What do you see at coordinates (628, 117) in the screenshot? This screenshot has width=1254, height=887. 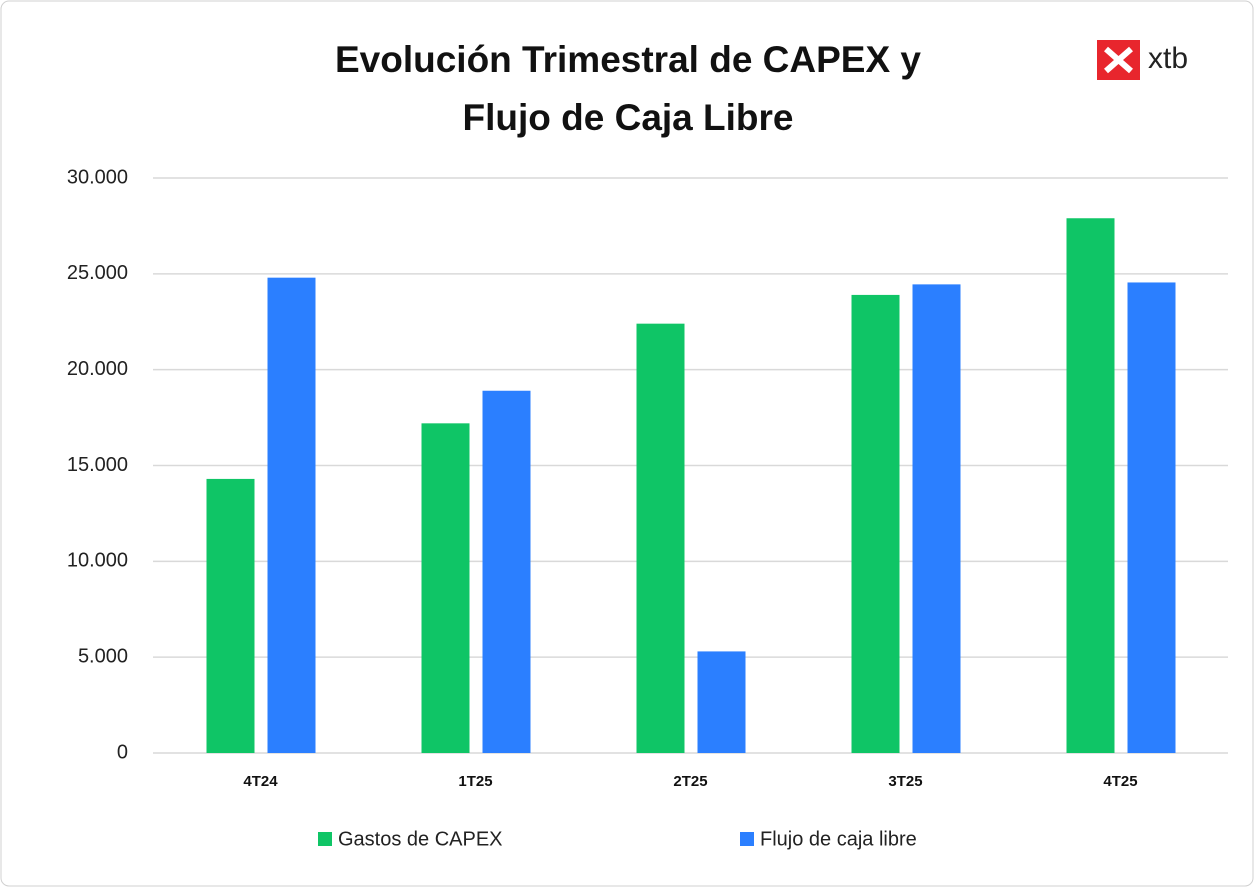 I see `chart-title: Flujo de Caja Libre` at bounding box center [628, 117].